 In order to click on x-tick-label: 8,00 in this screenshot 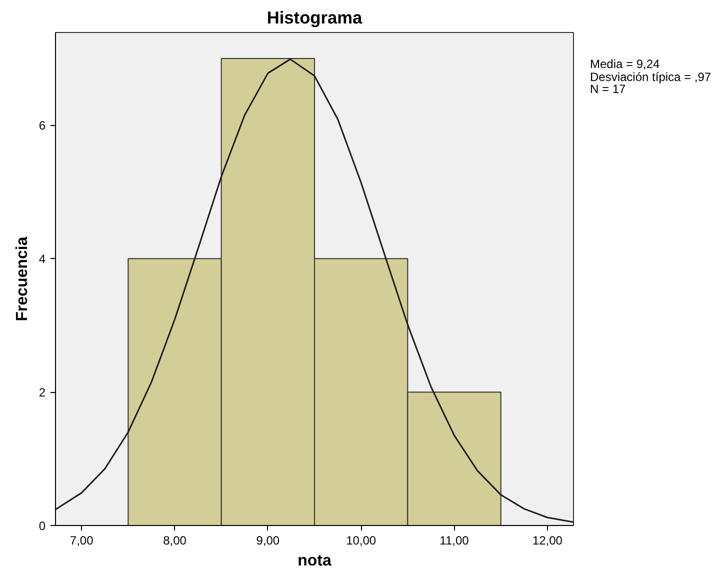, I will do `click(175, 541)`.